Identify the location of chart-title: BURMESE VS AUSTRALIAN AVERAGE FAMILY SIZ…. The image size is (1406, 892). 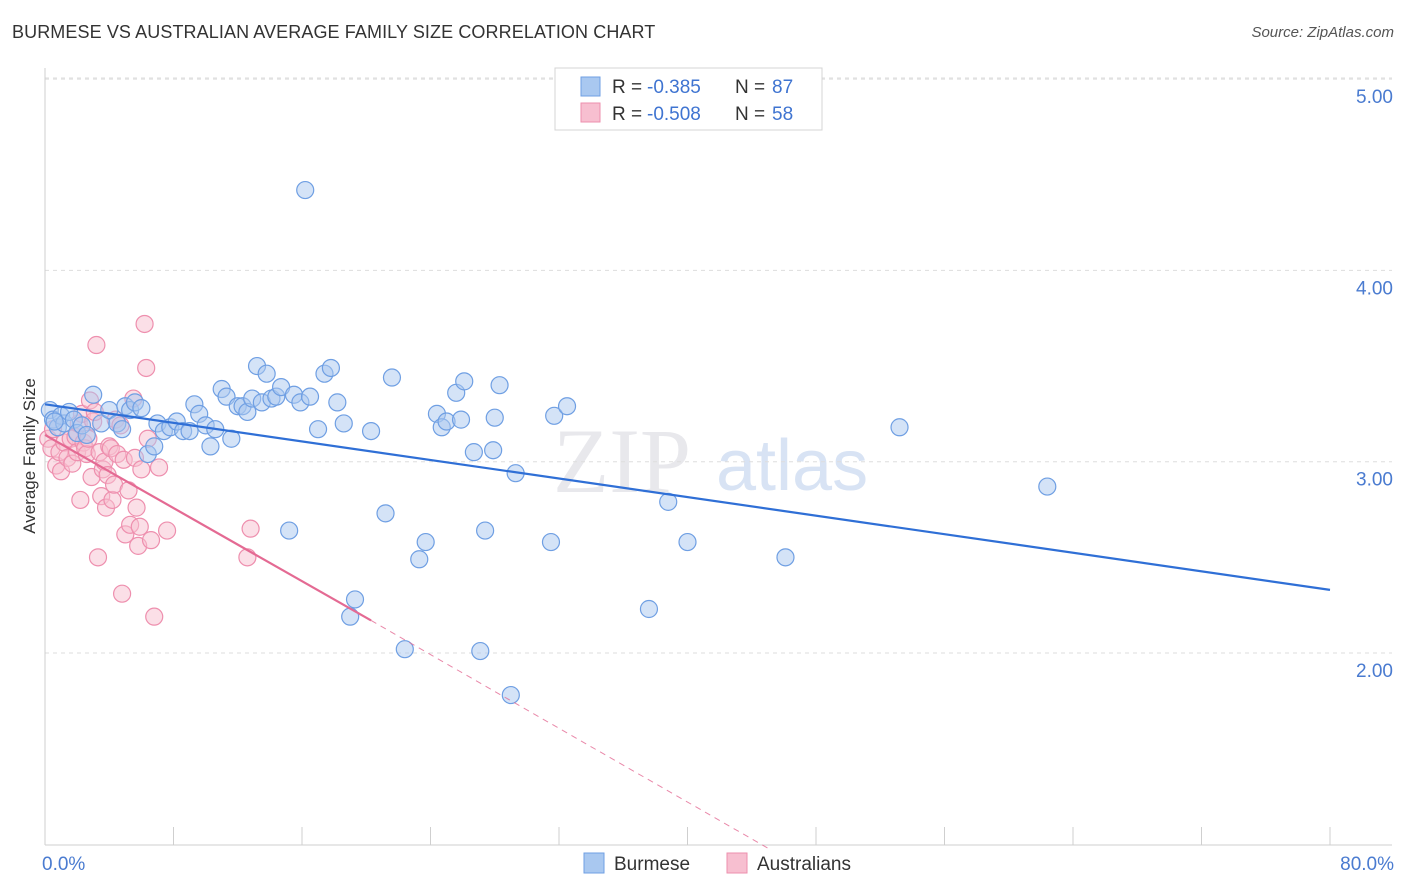
(334, 32).